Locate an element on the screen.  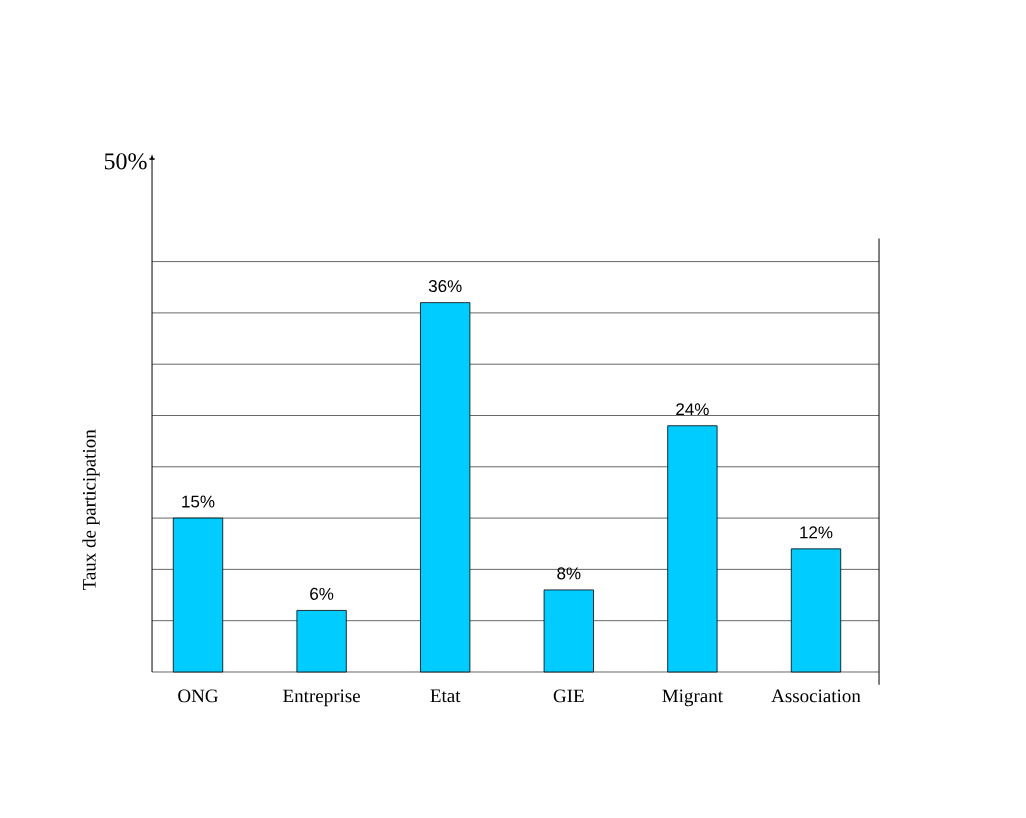
data-label: 24% is located at coordinates (692, 409).